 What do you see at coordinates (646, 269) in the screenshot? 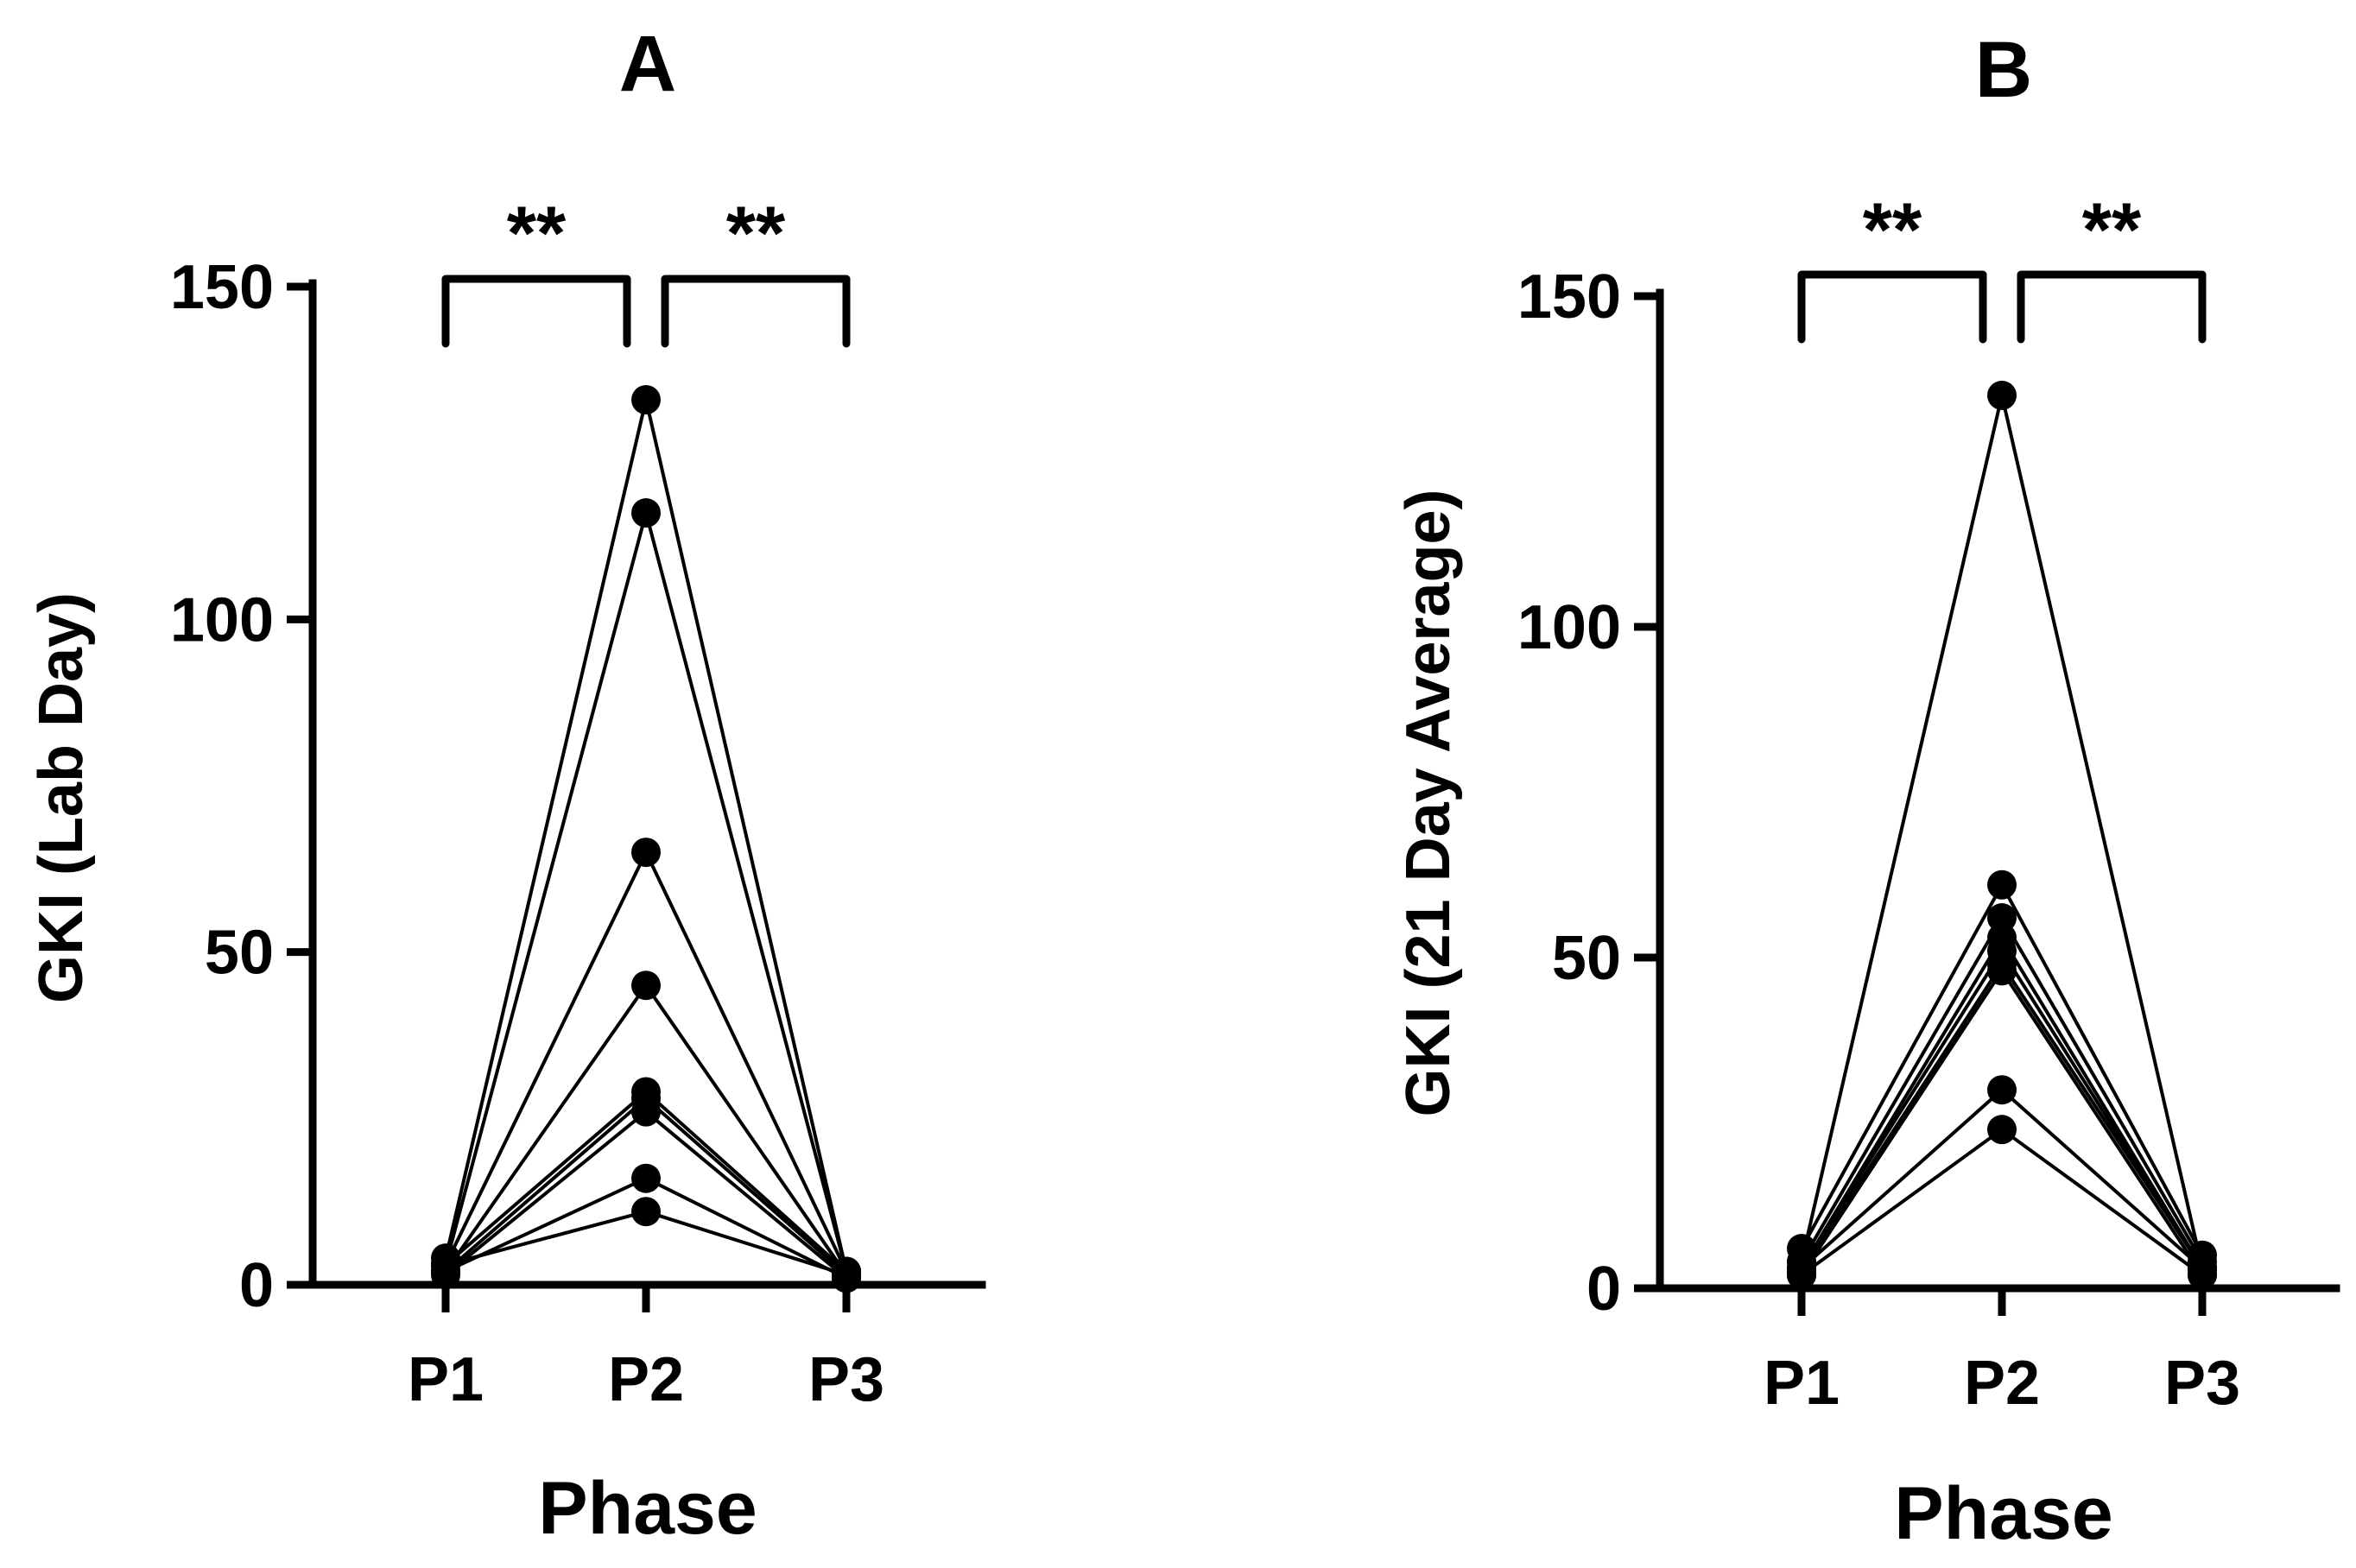
I see `panel-a-annotations: ** **` at bounding box center [646, 269].